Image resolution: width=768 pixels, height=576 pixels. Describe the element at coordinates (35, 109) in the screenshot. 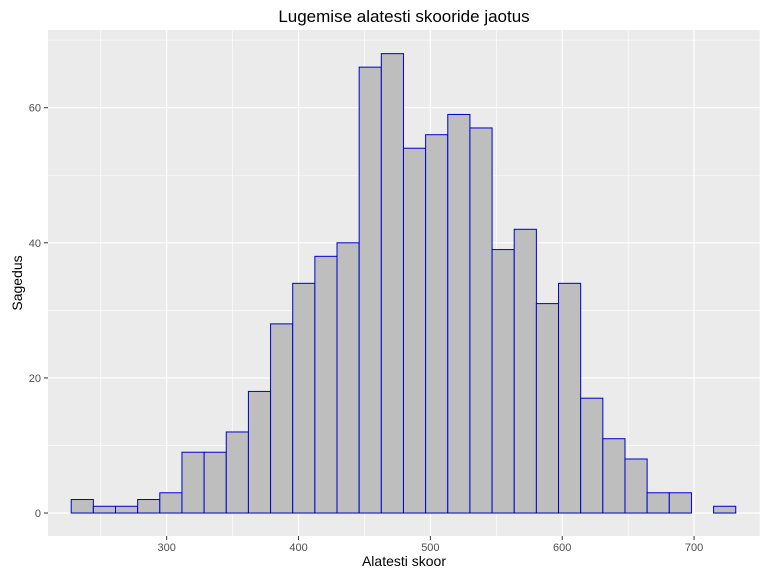

I see `y-tick-label: 60` at that location.